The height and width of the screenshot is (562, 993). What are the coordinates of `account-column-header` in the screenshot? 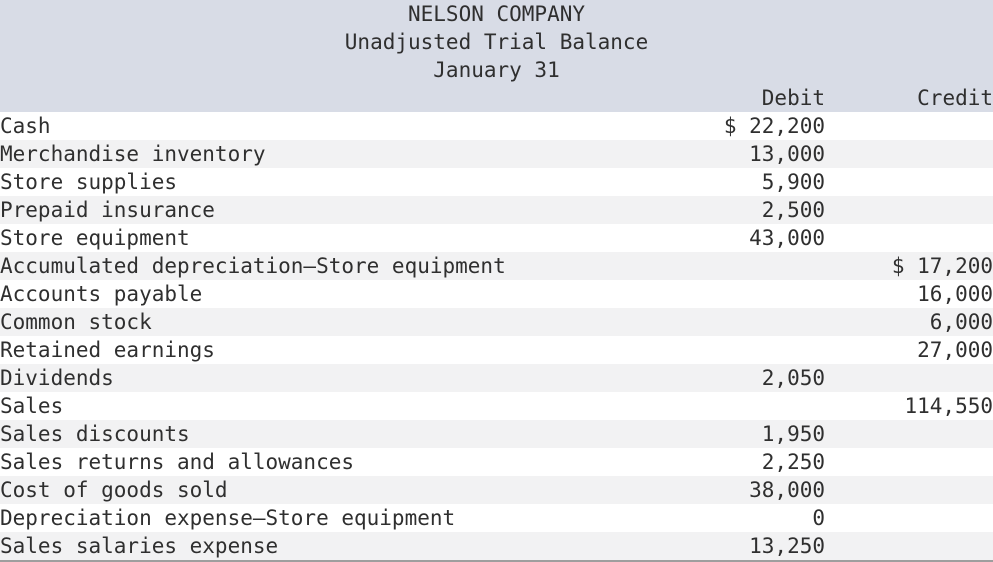 It's located at (332, 98).